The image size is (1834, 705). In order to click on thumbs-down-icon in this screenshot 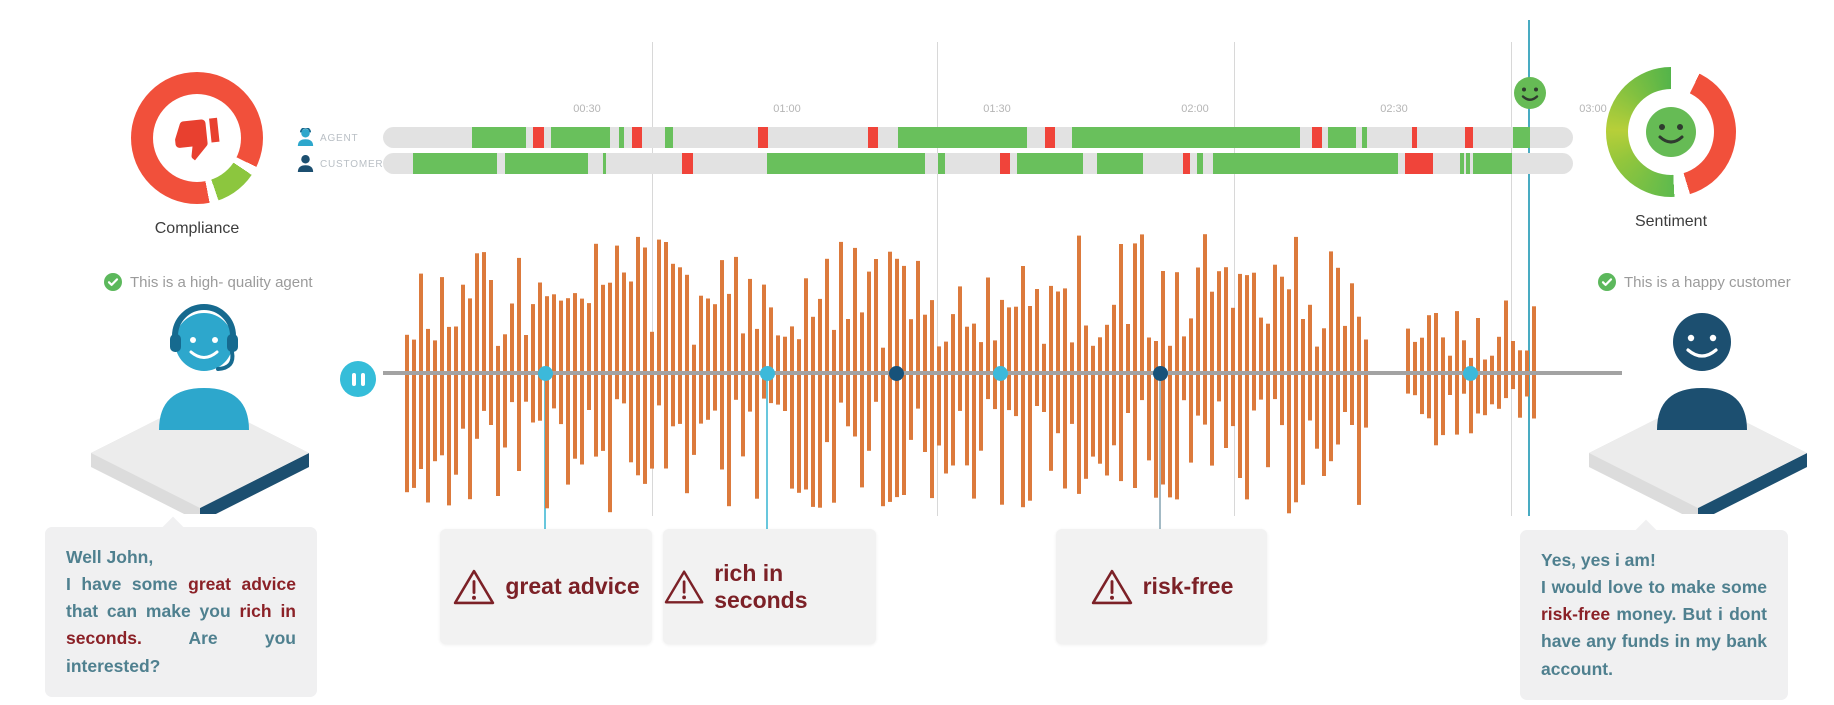, I will do `click(197, 139)`.